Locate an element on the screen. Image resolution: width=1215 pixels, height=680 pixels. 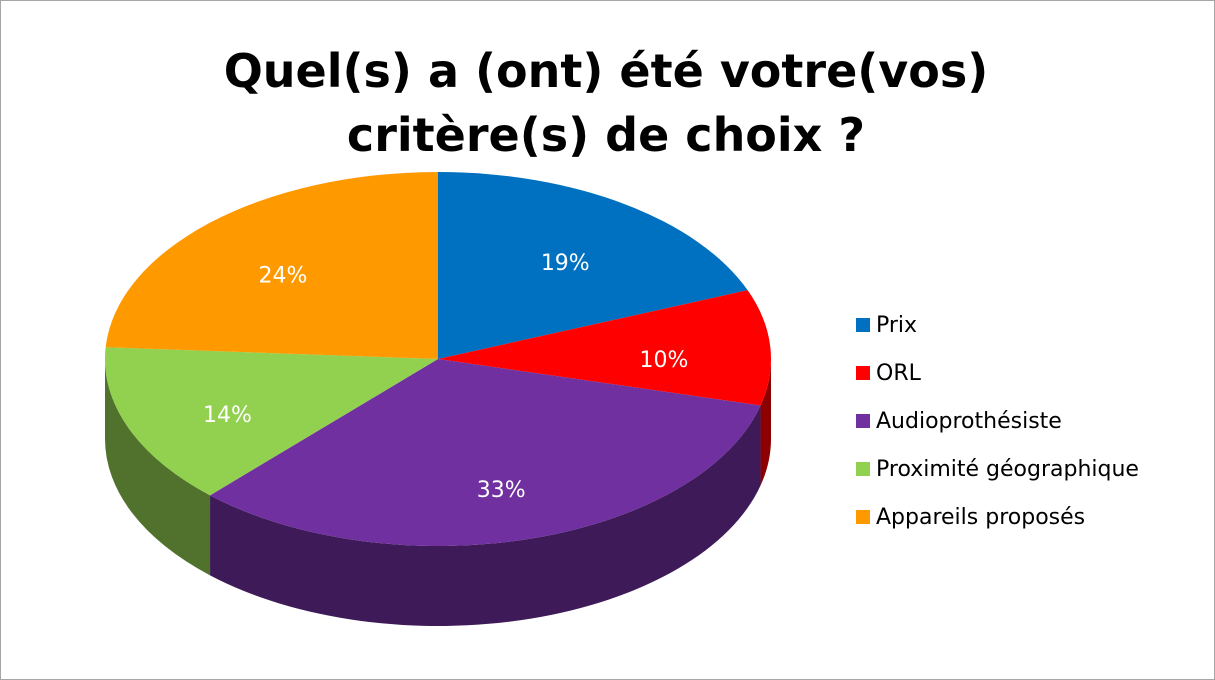
data-label: 10% is located at coordinates (664, 360).